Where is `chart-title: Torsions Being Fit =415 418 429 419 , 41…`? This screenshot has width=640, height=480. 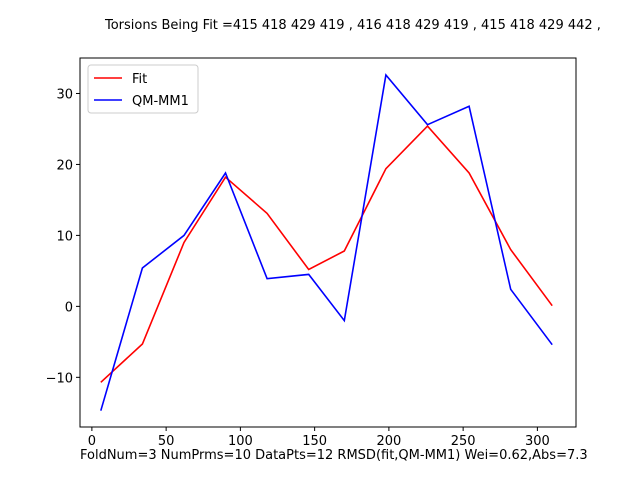
chart-title: Torsions Being Fit =415 418 429 419 , 41… is located at coordinates (353, 25).